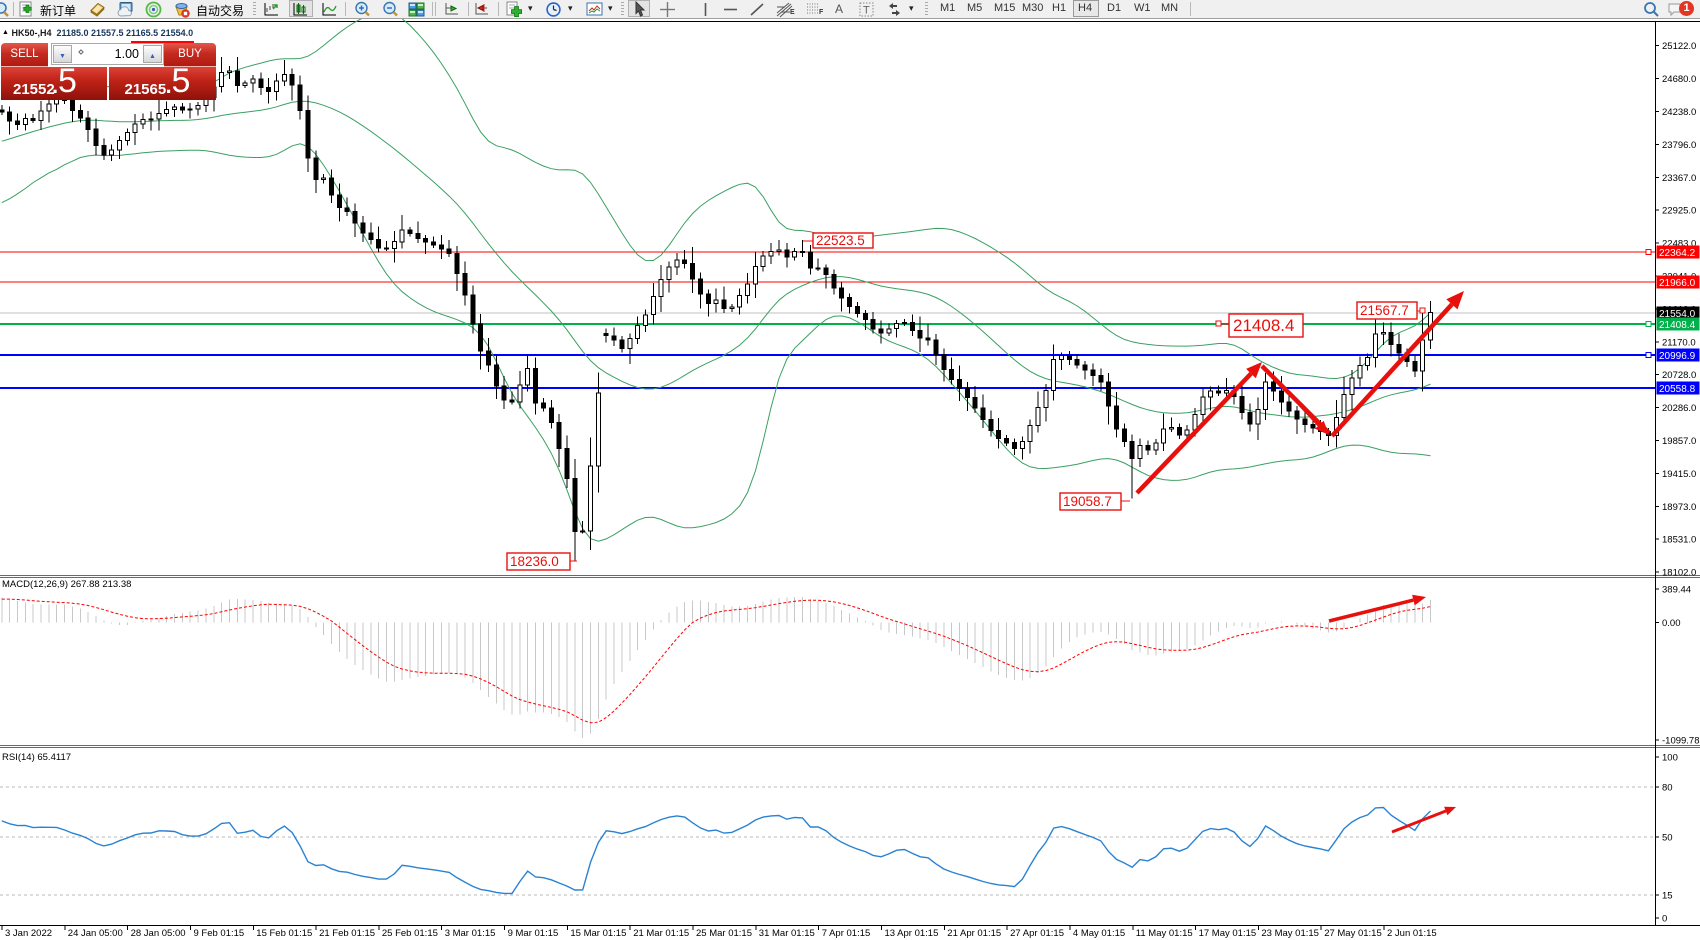  Describe the element at coordinates (1679, 474) in the screenshot. I see `svg-text: 19415.0` at that location.